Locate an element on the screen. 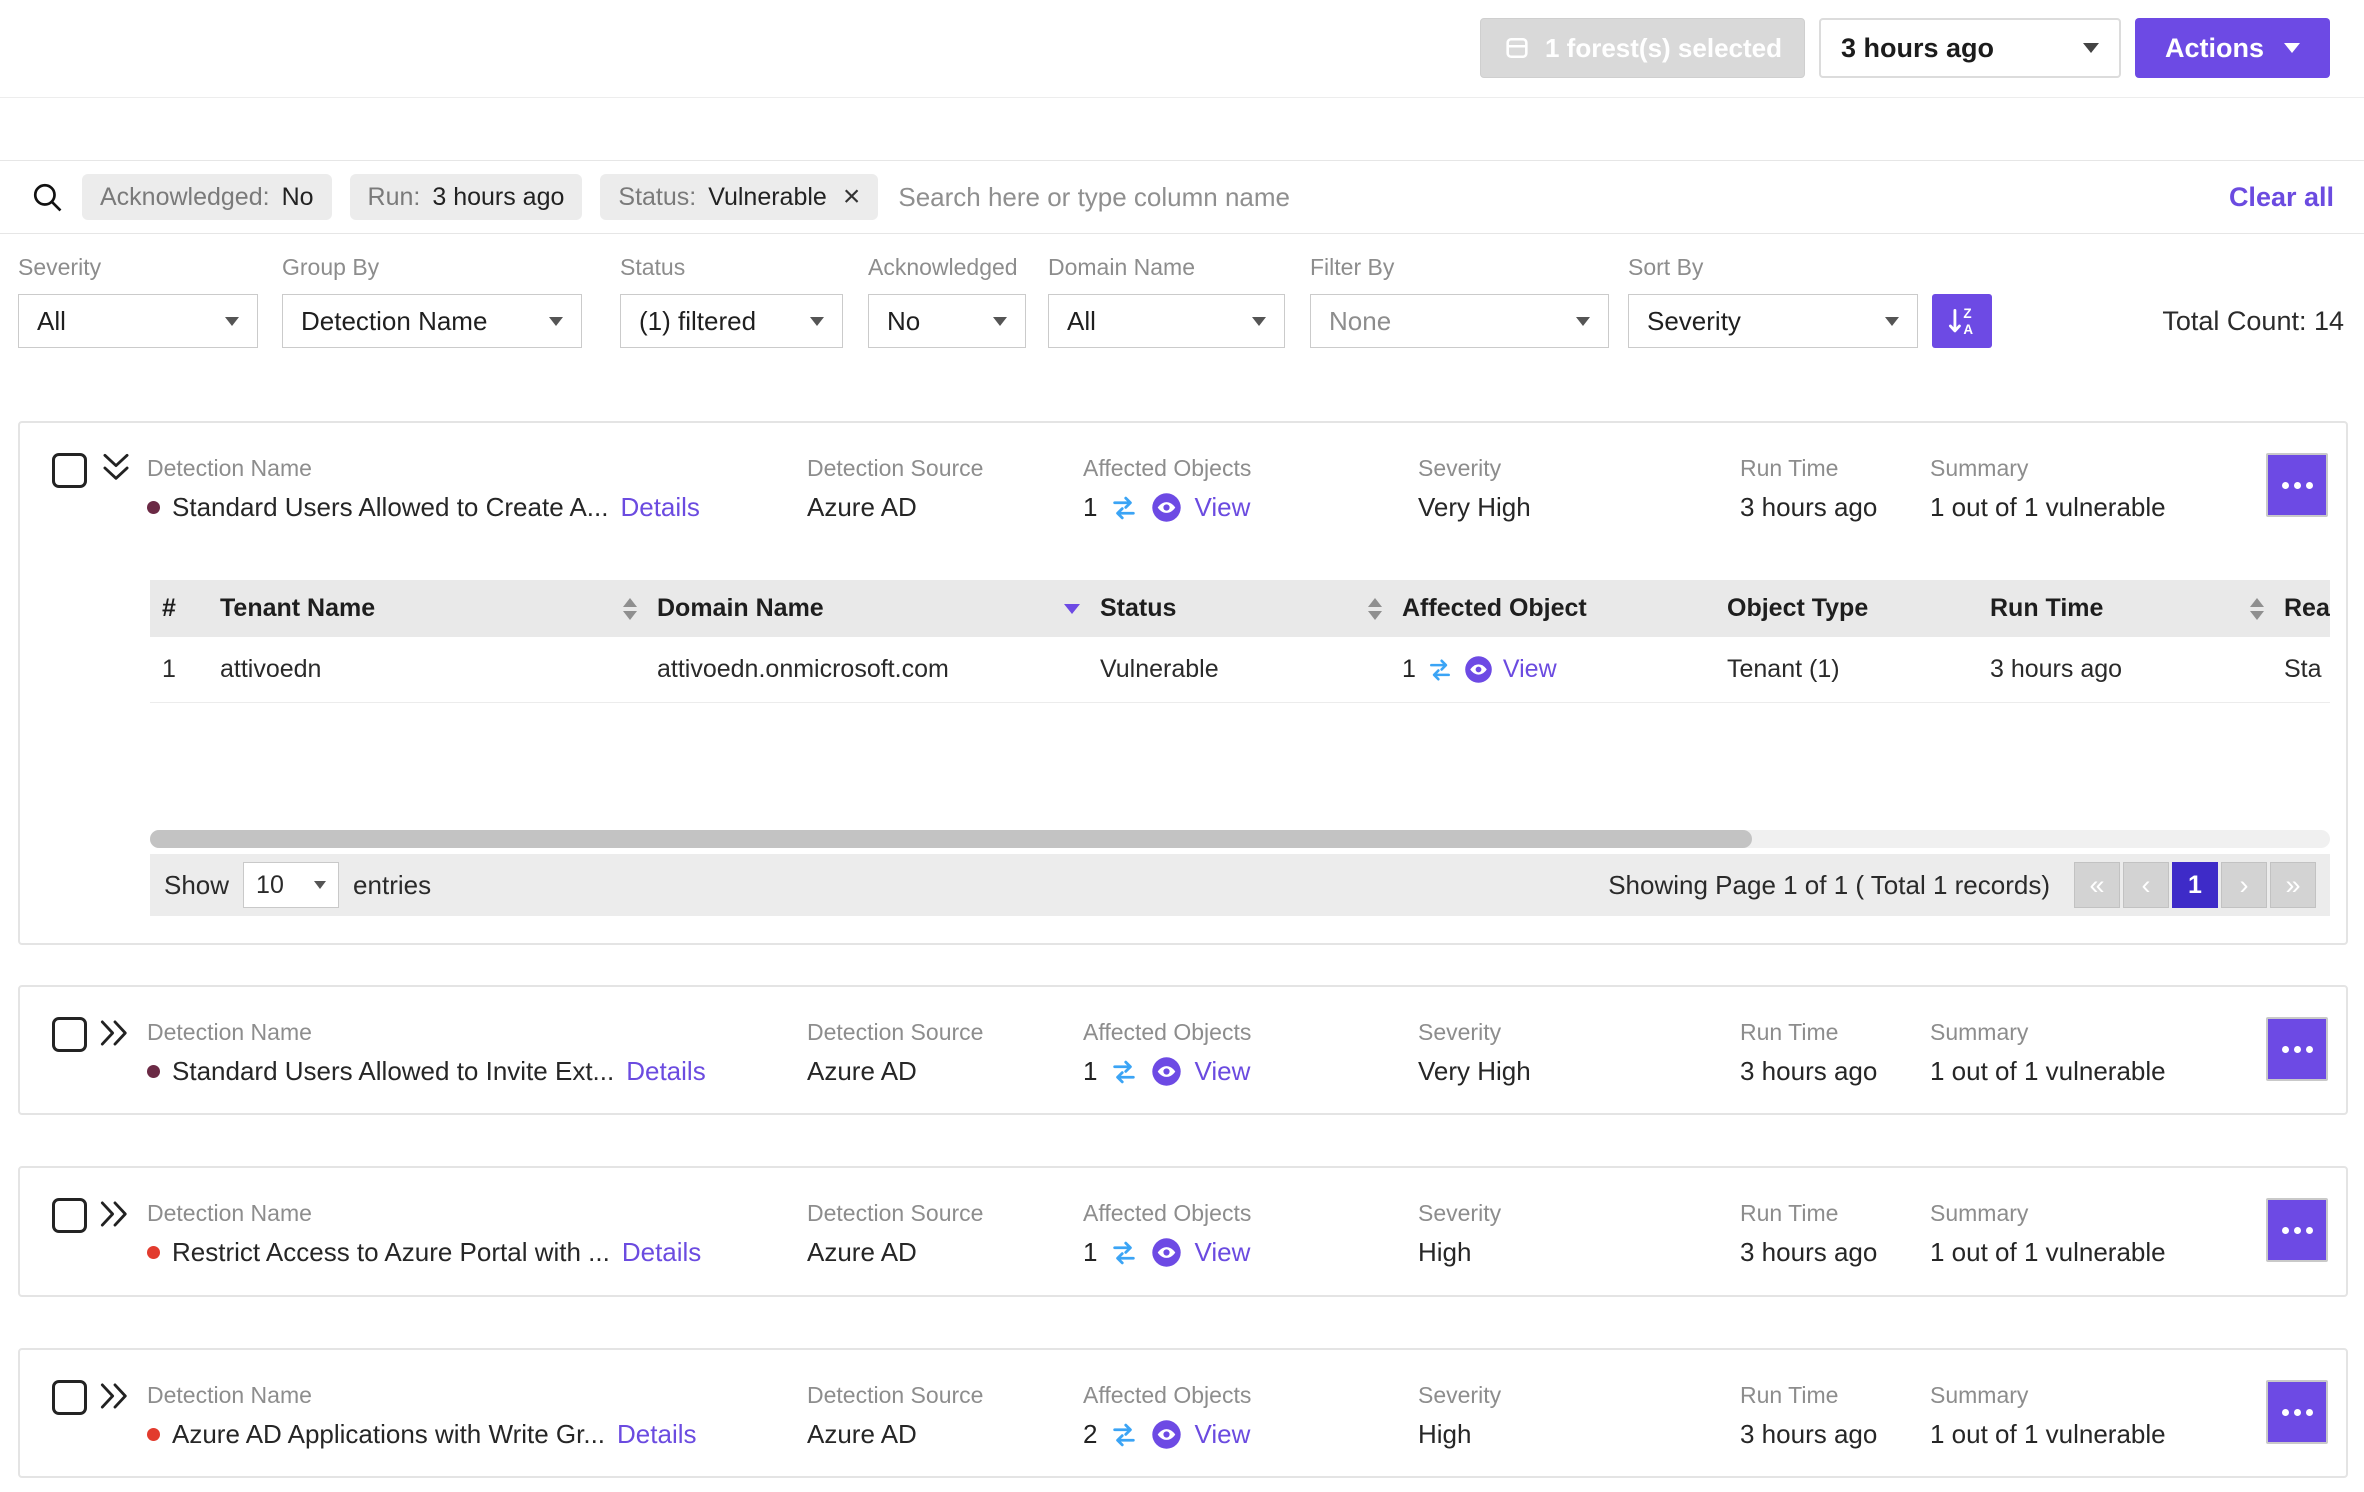  sort-za-icon: Z A is located at coordinates (1960, 321).